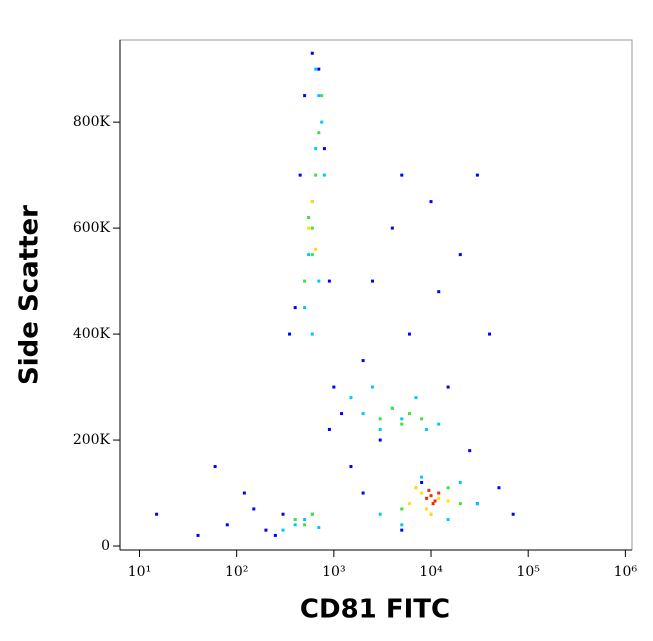  I want to click on y-axis-title: Side Scatter, so click(30, 295).